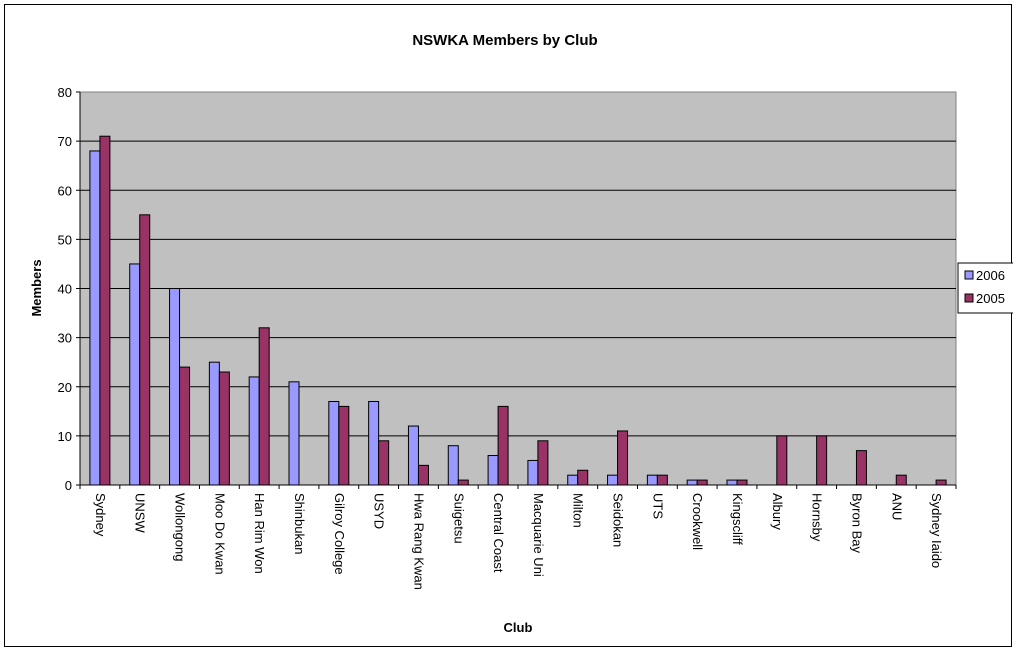  What do you see at coordinates (618, 520) in the screenshot?
I see `x-tick-label: Seidokan` at bounding box center [618, 520].